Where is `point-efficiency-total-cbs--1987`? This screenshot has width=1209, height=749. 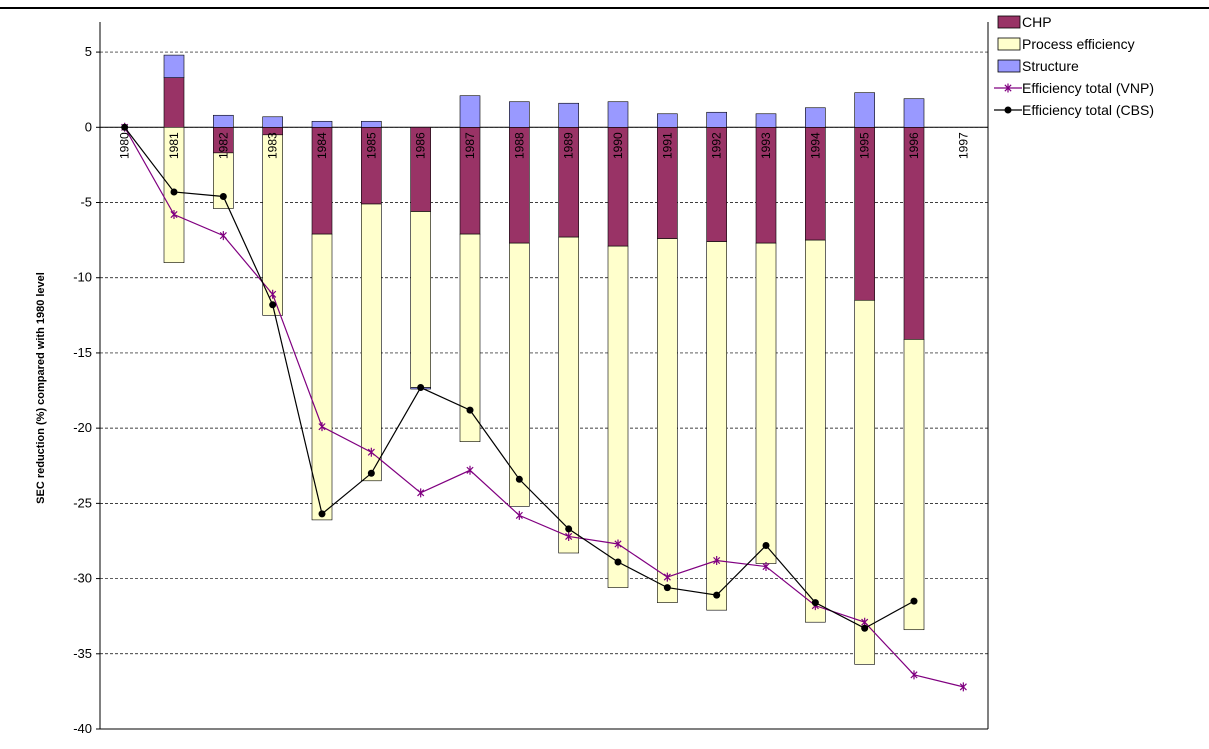
point-efficiency-total-cbs--1987 is located at coordinates (470, 410).